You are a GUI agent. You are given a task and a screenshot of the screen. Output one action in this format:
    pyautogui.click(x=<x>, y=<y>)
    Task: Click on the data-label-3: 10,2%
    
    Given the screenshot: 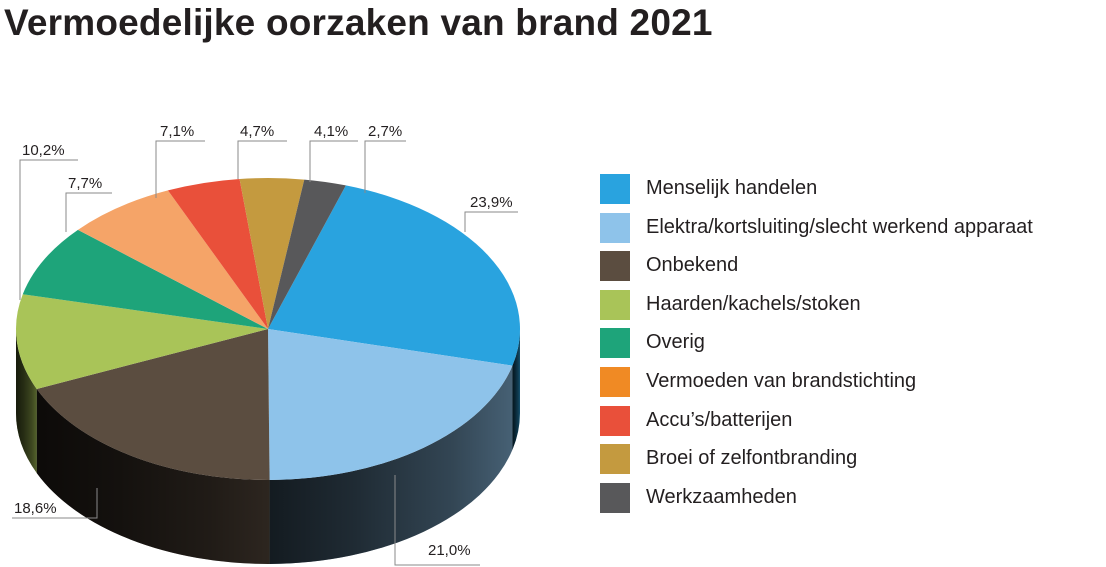 What is the action you would take?
    pyautogui.click(x=43, y=150)
    